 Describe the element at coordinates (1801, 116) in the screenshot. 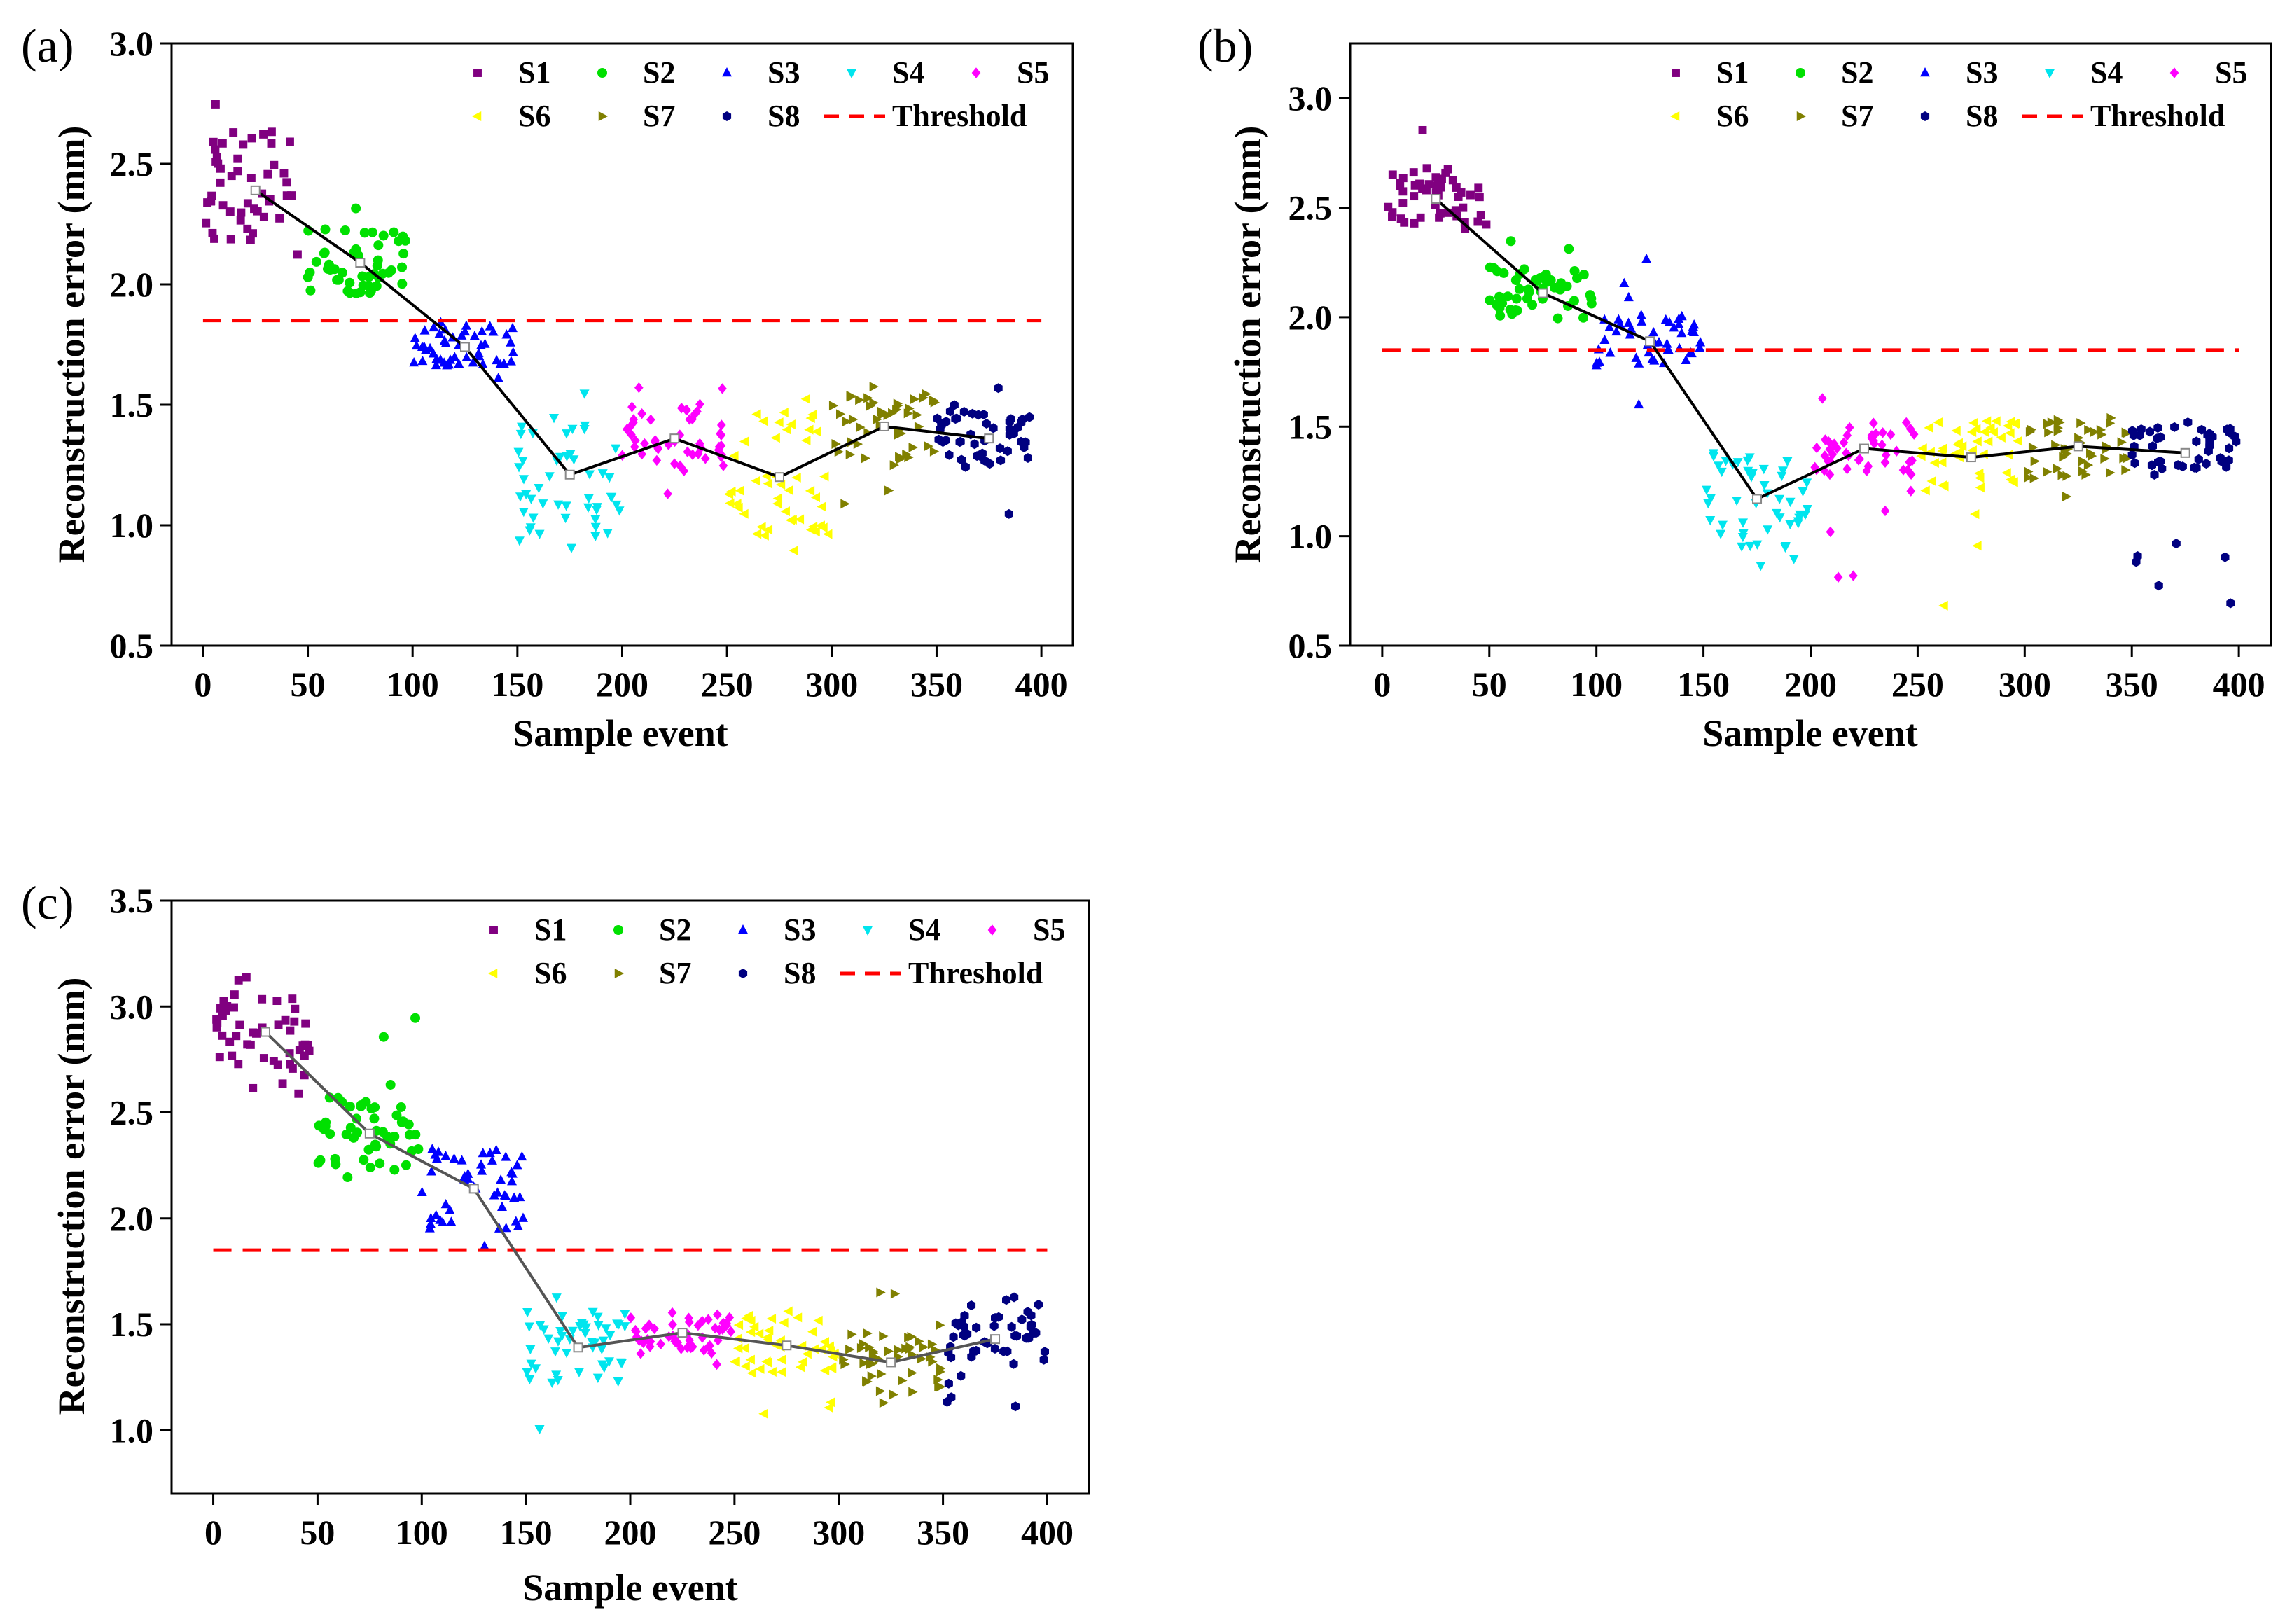

I see `legend-swatch-s7` at that location.